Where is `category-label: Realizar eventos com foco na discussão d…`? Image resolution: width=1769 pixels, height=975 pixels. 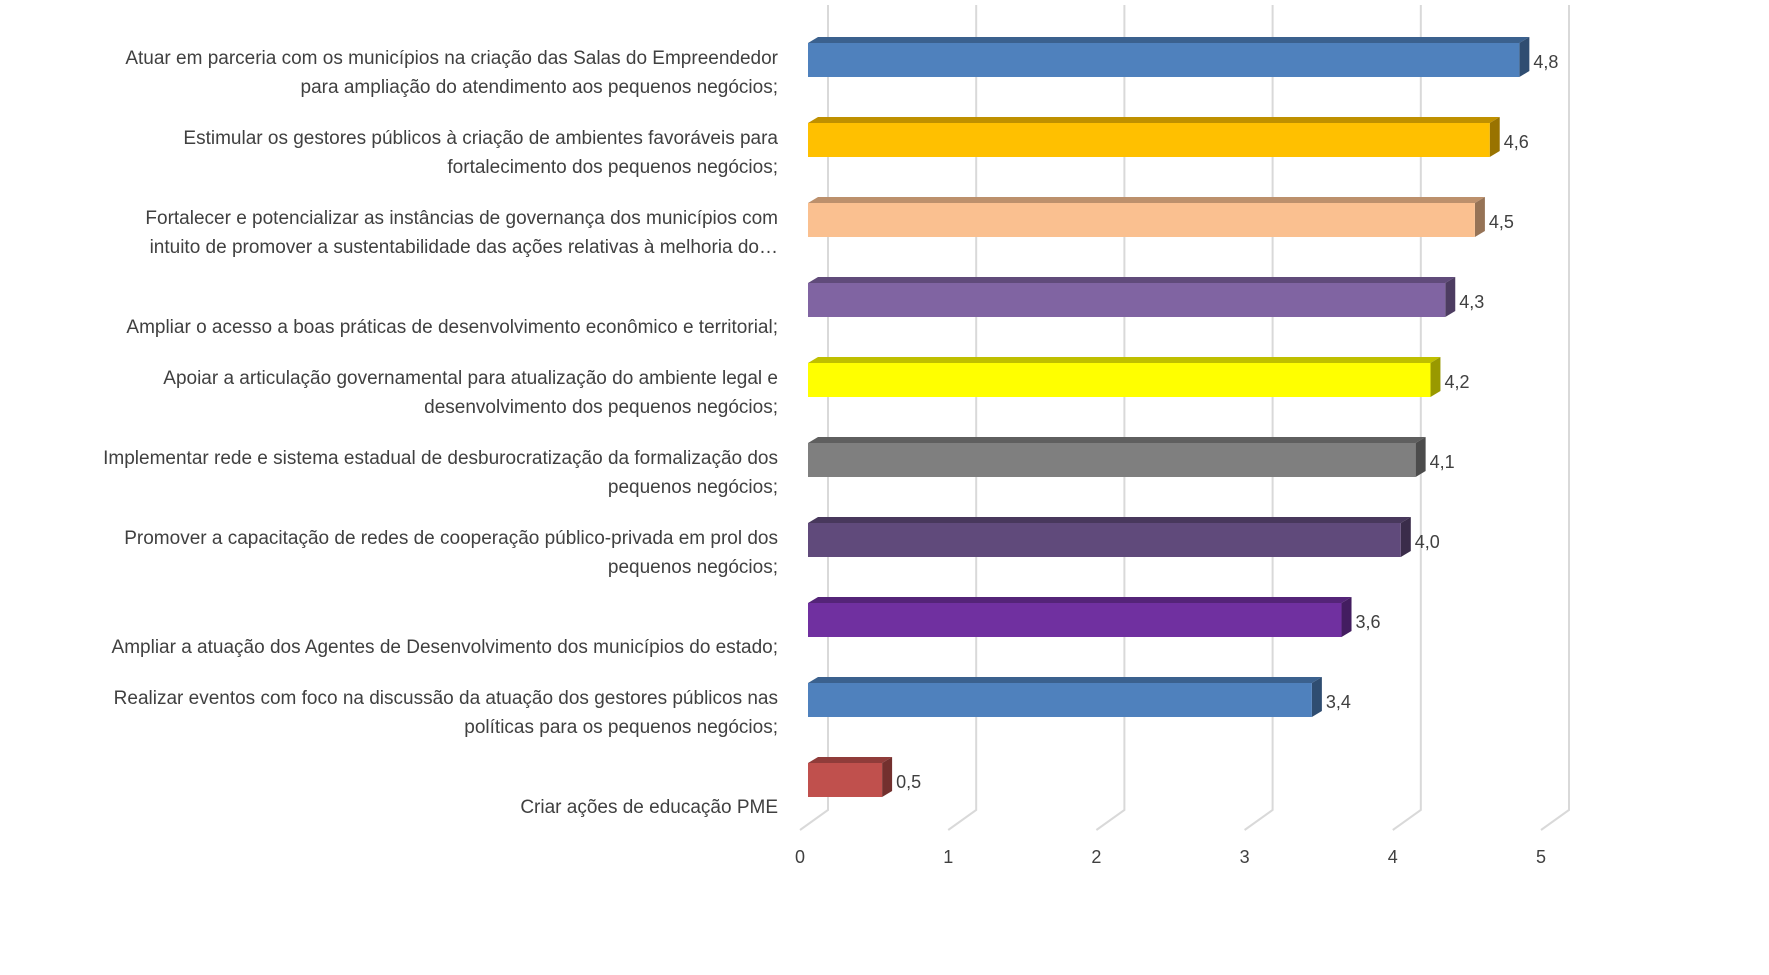
category-label: Realizar eventos com foco na discussão d… is located at coordinates (445, 713).